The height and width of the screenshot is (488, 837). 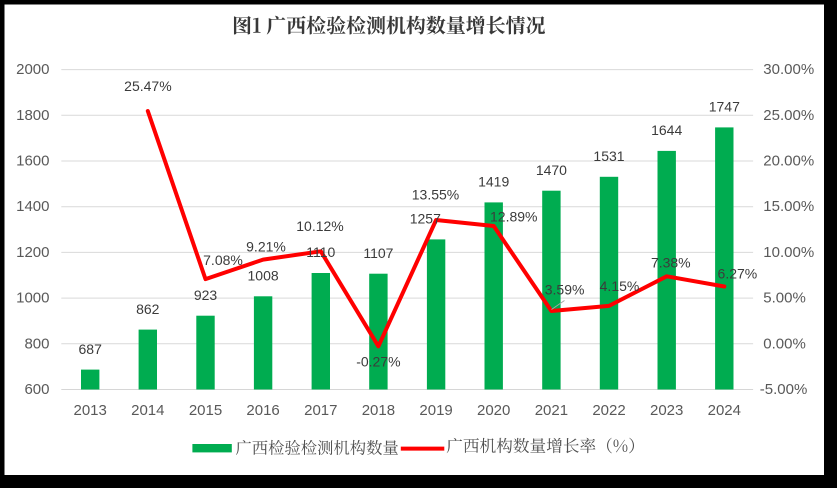 I want to click on svg-text: 2021, so click(x=551, y=410).